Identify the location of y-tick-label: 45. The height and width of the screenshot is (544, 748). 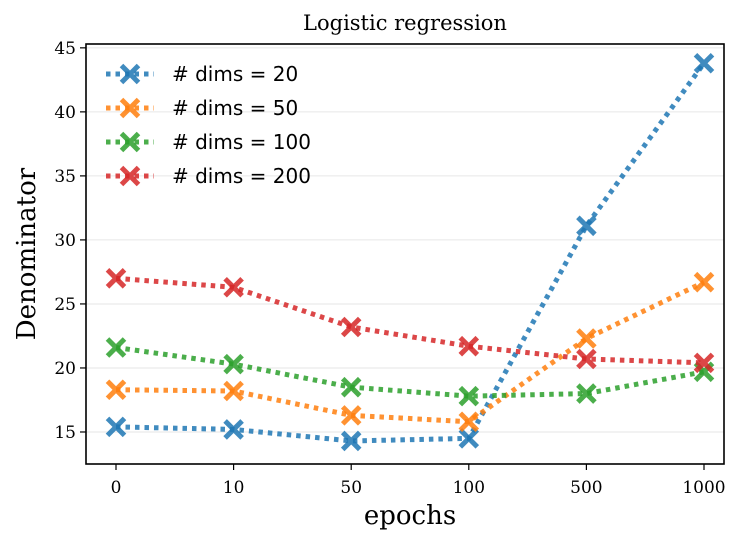
(65, 49).